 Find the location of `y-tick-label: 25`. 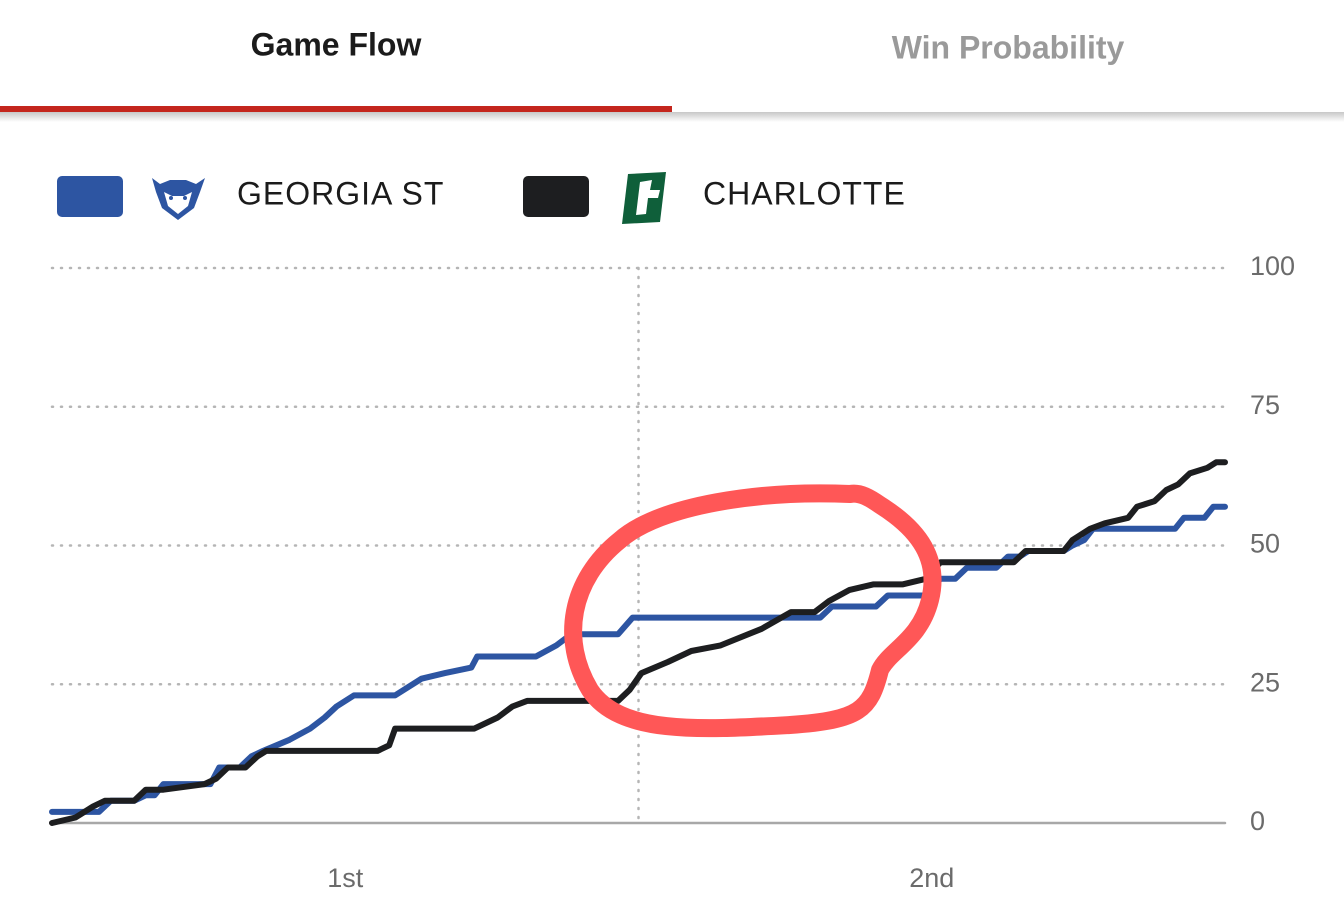

y-tick-label: 25 is located at coordinates (1265, 682).